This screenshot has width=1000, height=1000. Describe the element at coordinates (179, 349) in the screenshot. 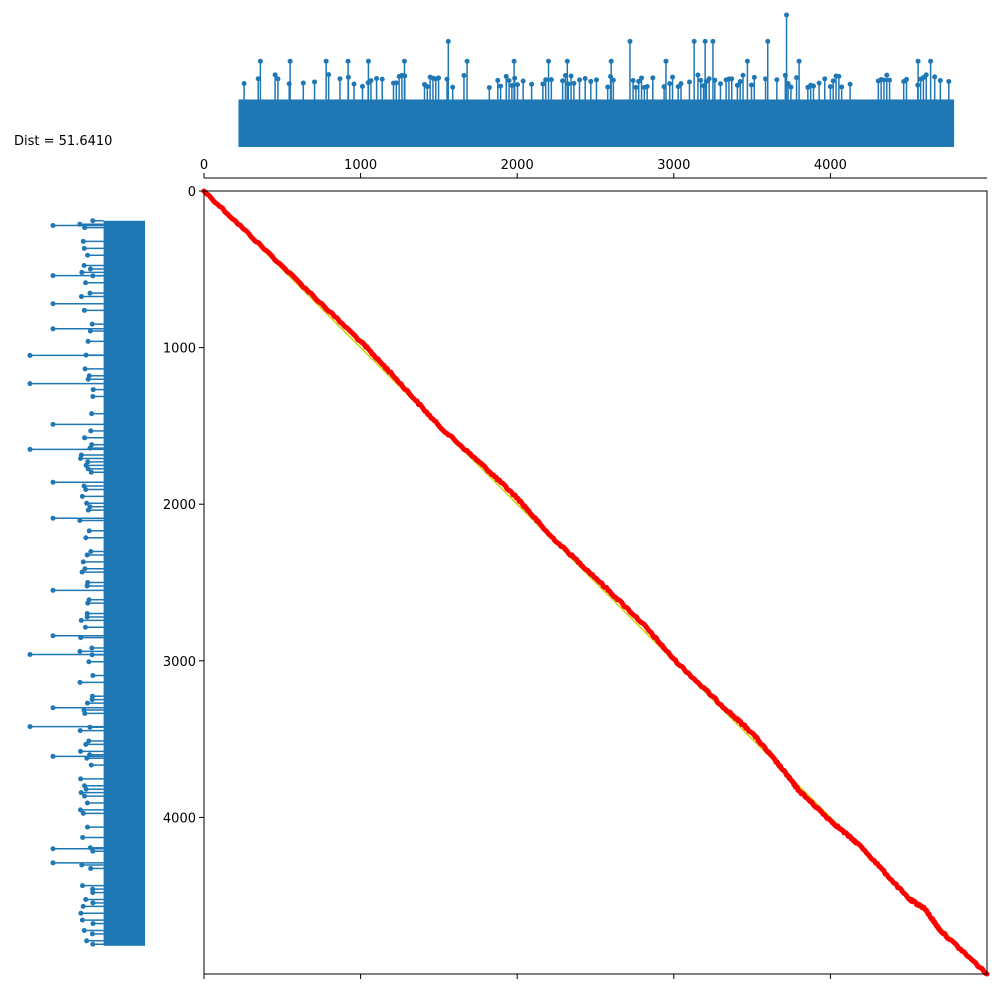

I see `y-tick-label: 1000` at that location.